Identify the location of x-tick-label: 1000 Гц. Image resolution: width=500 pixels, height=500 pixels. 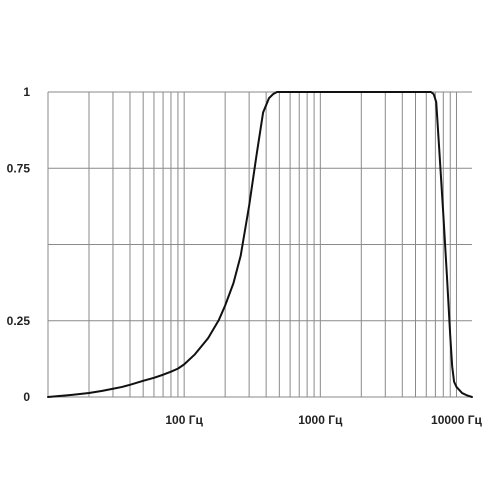
(320, 420).